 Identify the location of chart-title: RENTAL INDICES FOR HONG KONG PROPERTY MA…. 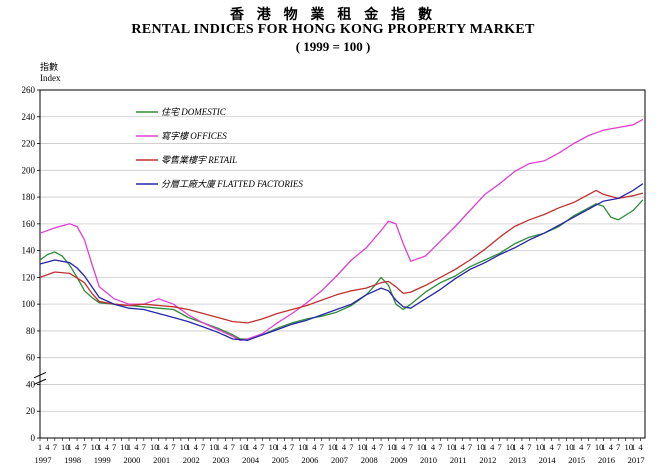
(333, 29).